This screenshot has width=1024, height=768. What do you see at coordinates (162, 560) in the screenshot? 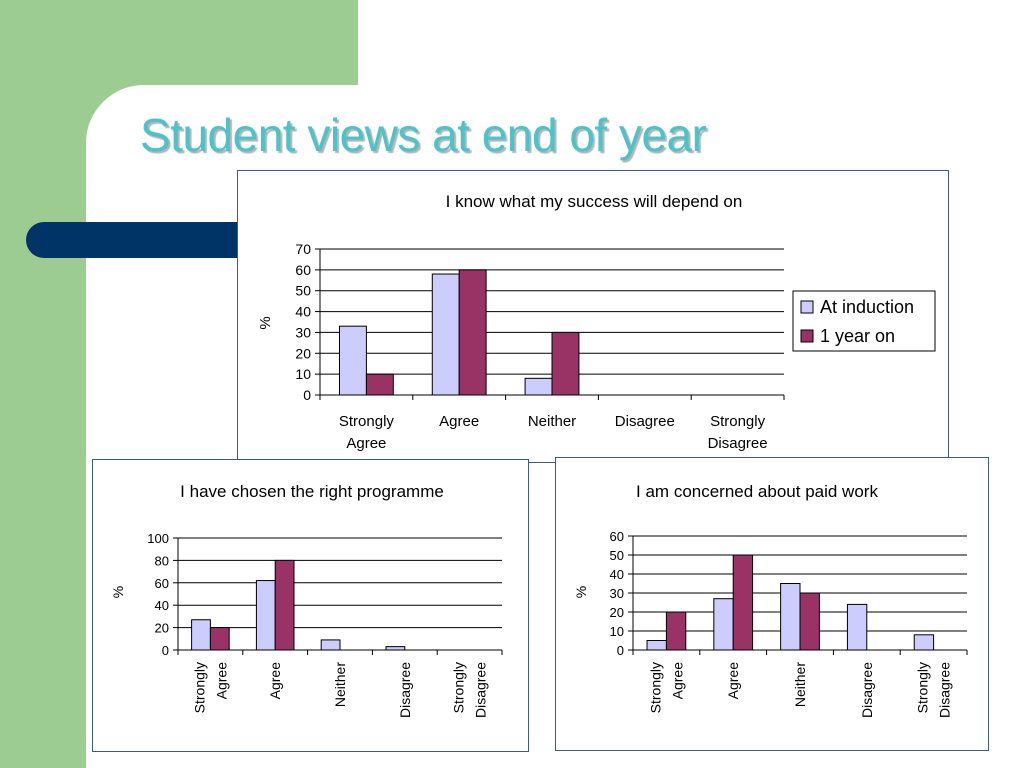
I see `y-tick-label: 80` at bounding box center [162, 560].